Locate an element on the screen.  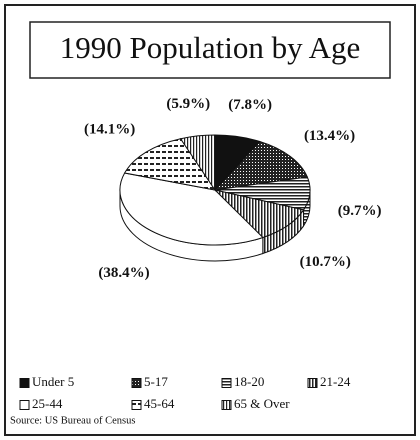
title-box is located at coordinates (210, 50).